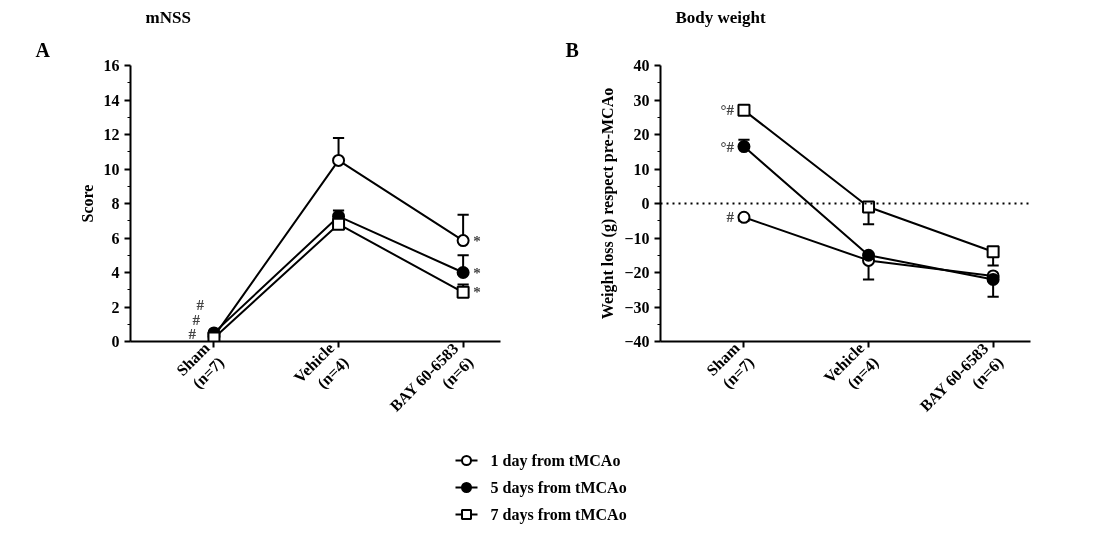 This screenshot has width=1097, height=547. I want to click on legend-label: 7 days from tMCAo, so click(558, 515).